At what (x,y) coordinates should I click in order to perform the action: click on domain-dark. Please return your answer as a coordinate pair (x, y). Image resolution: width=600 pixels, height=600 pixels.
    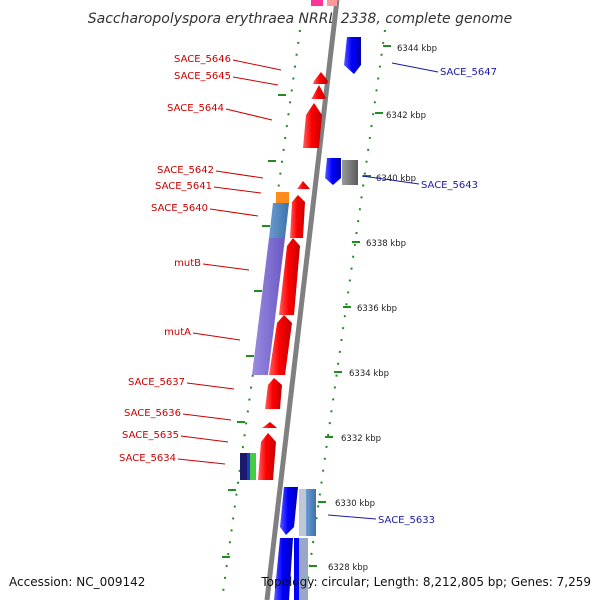
    Looking at the image, I should click on (243, 466).